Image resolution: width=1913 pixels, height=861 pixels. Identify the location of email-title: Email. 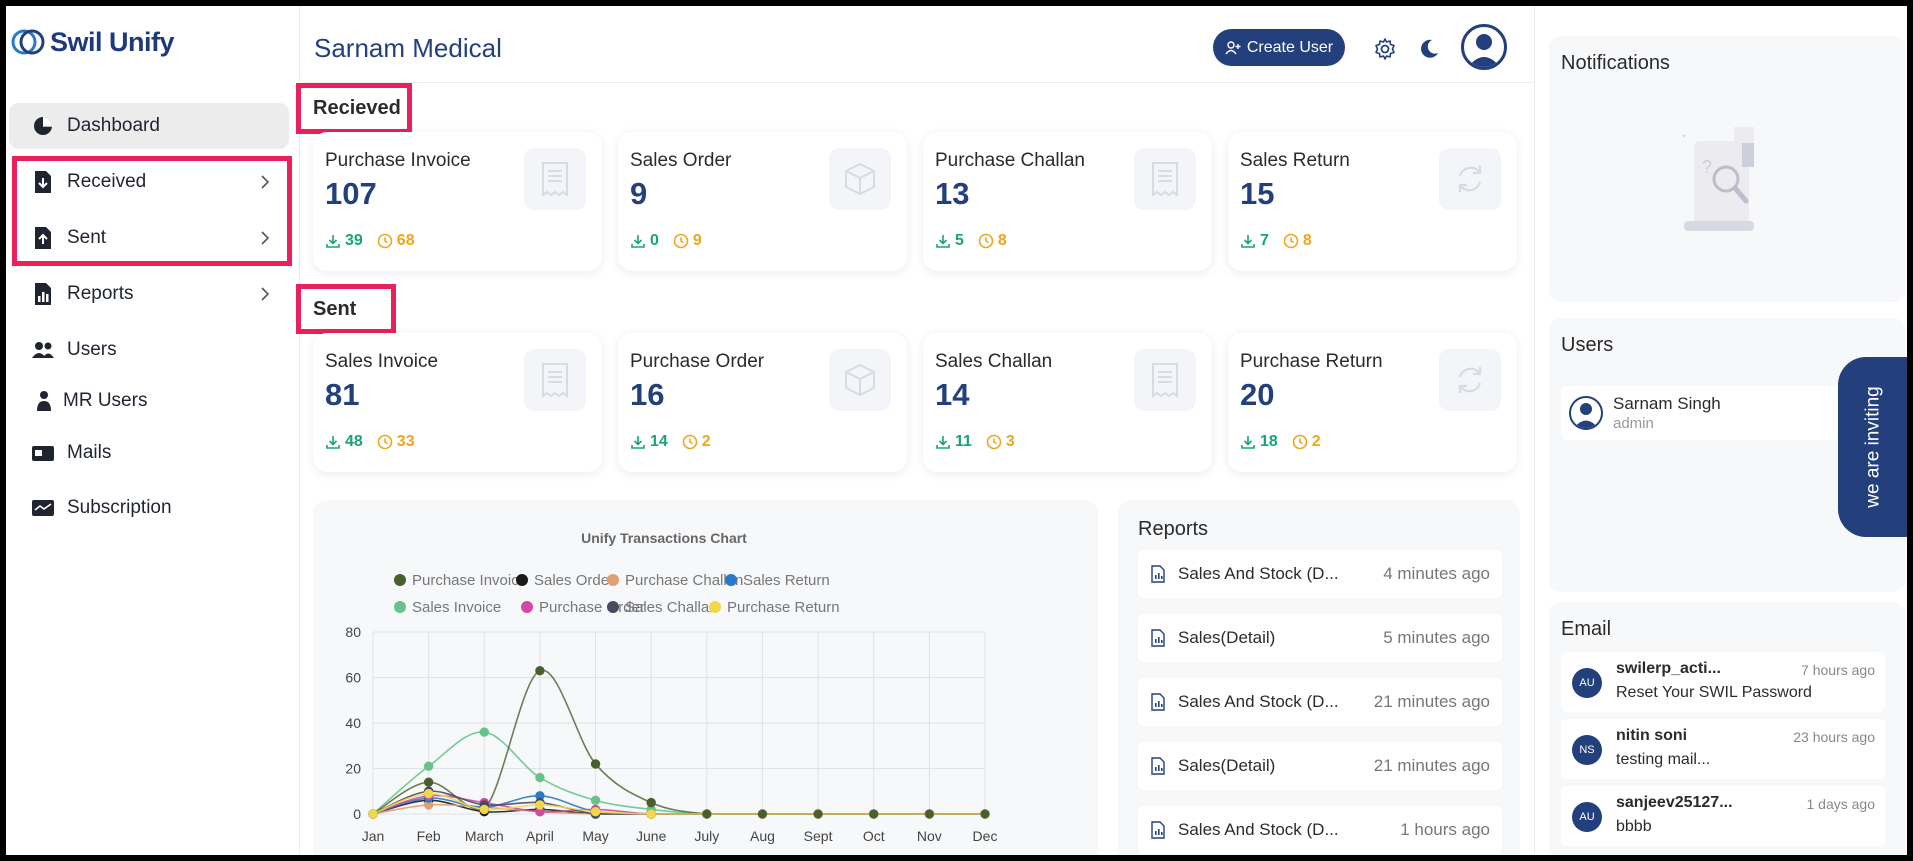
(1586, 629).